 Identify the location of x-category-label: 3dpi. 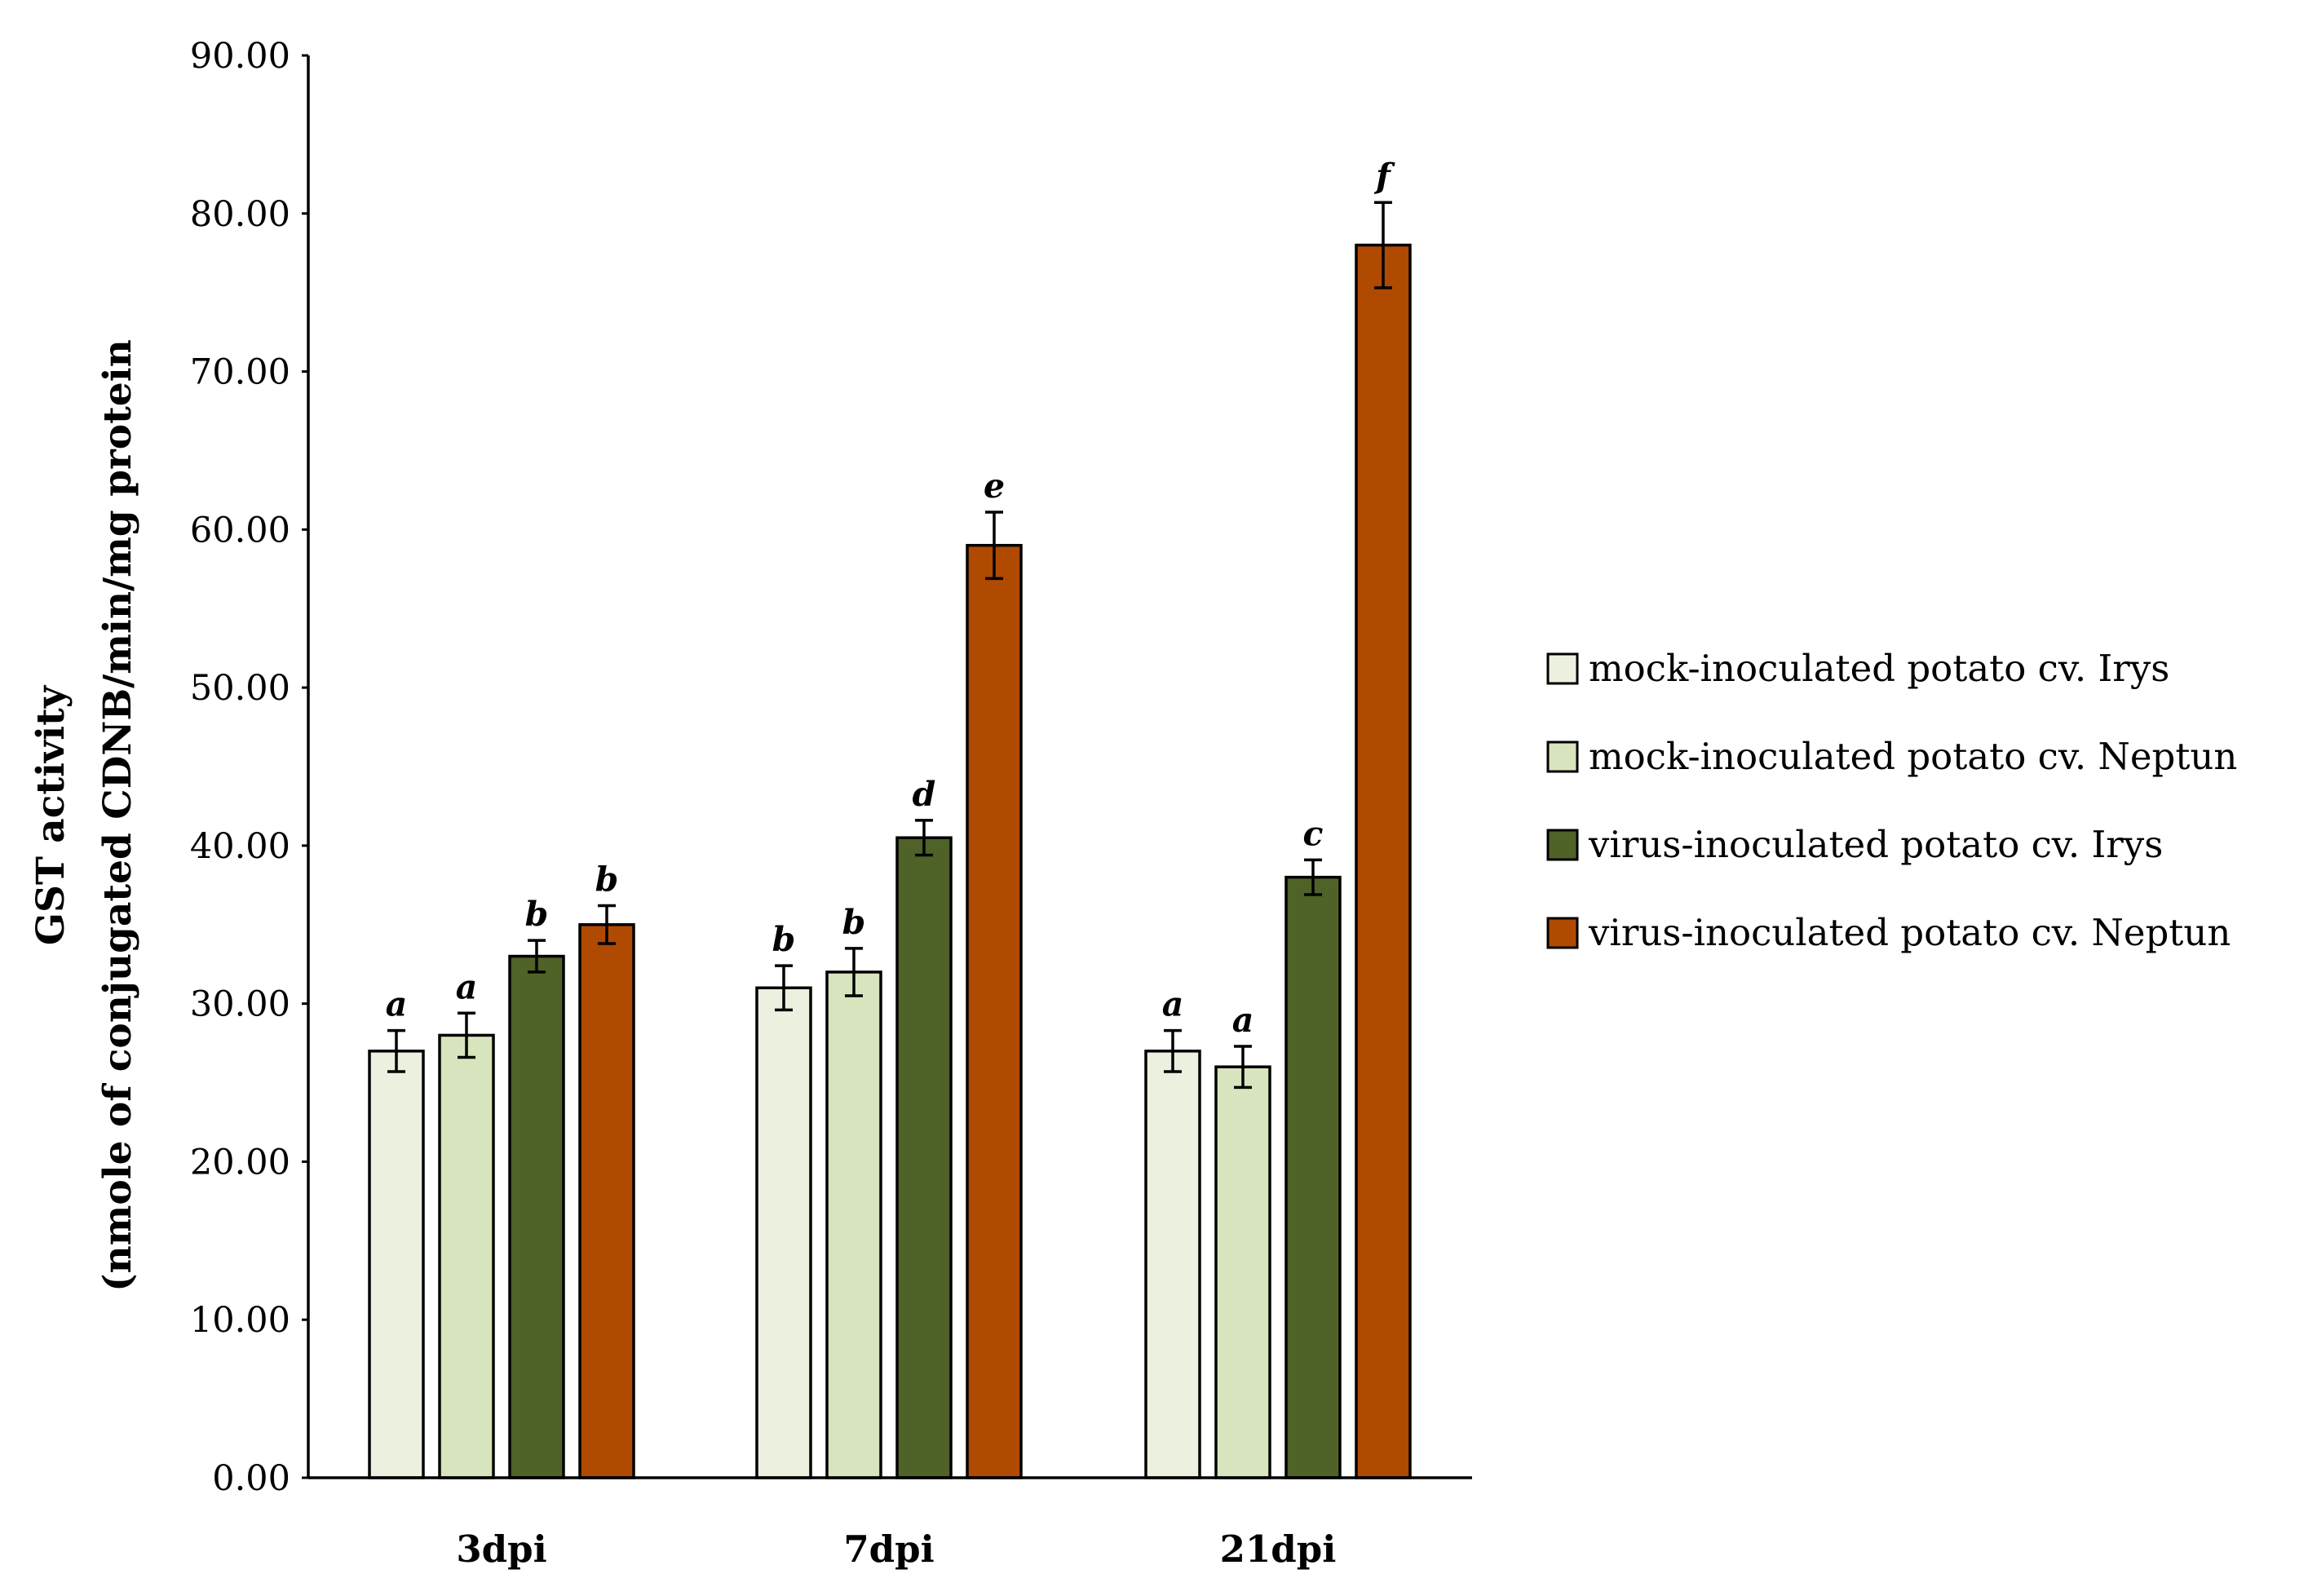
(501, 1549).